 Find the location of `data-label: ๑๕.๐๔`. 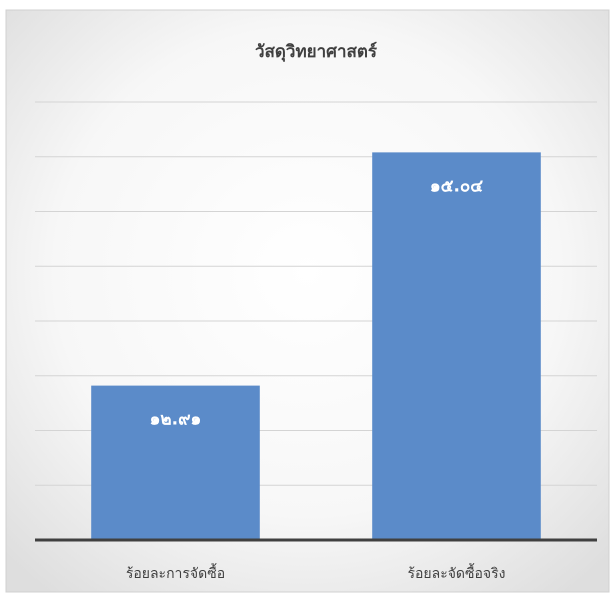

data-label: ๑๕.๐๔ is located at coordinates (456, 186).